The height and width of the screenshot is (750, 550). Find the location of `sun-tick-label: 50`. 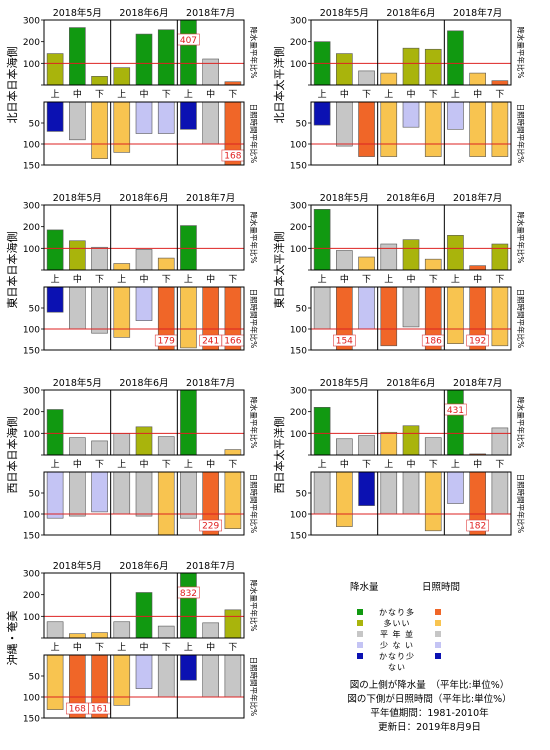

sun-tick-label: 50 is located at coordinates (302, 125).